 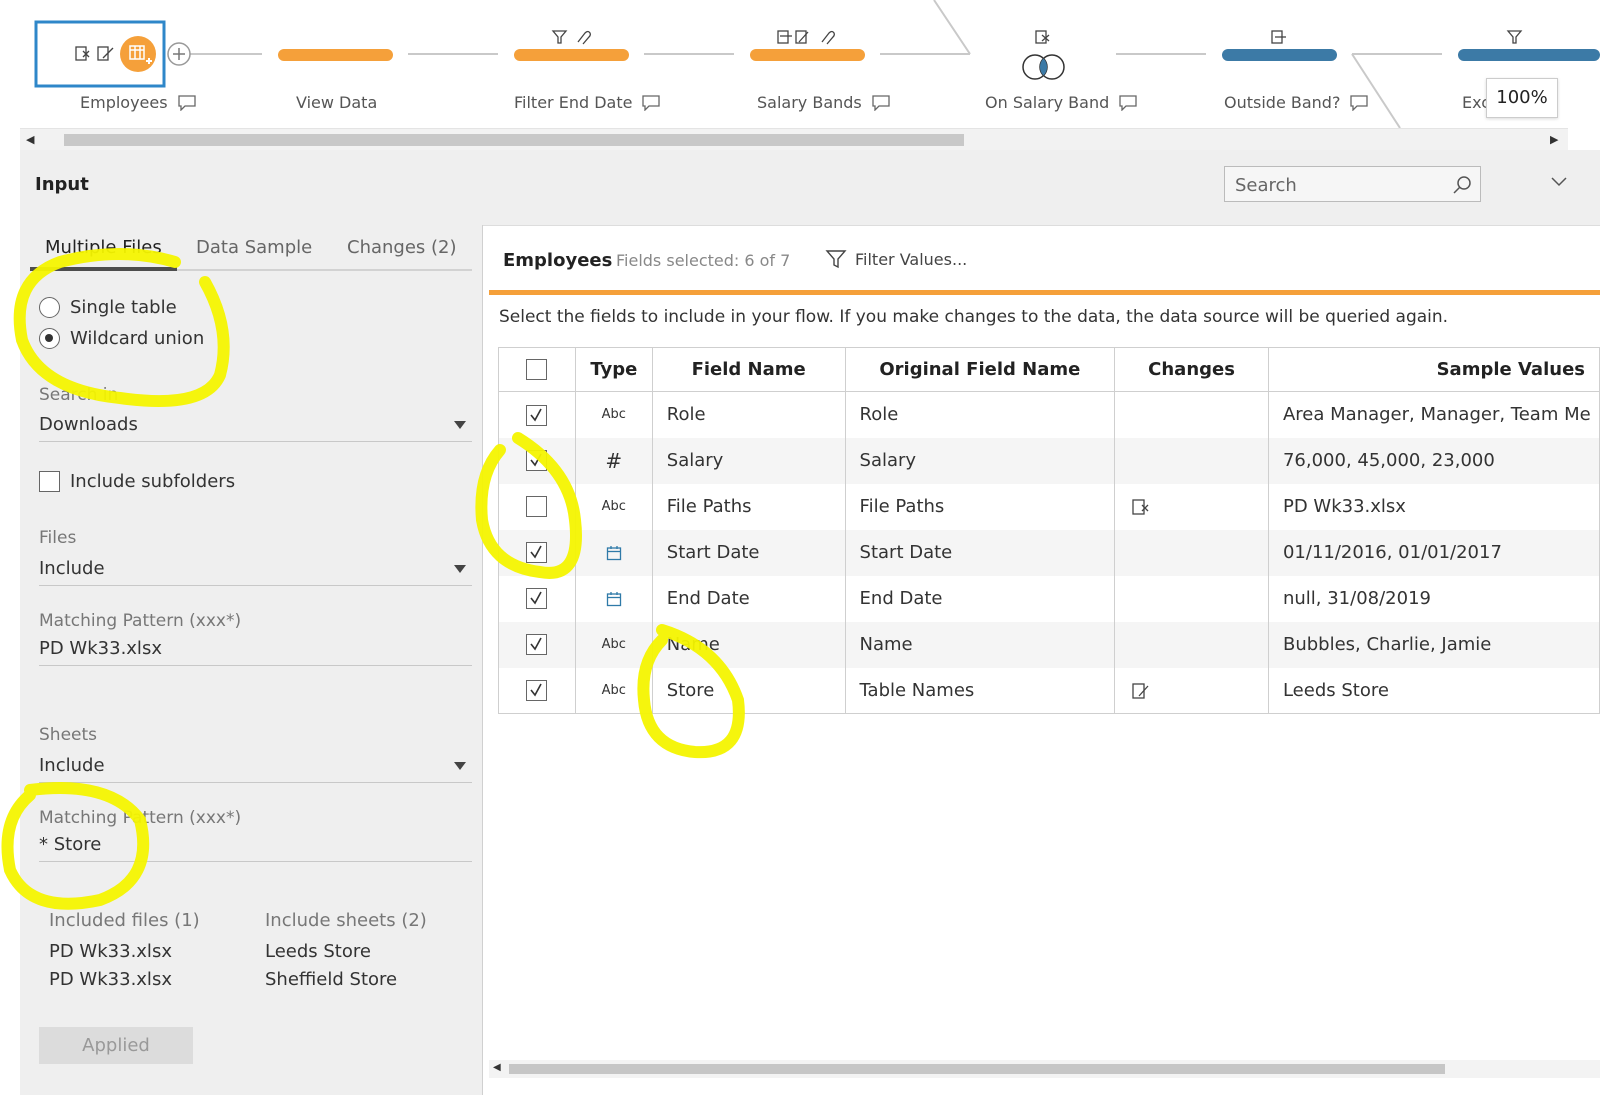 I want to click on fields-horizontal-scrollbar: ◀, so click(x=1044, y=1069).